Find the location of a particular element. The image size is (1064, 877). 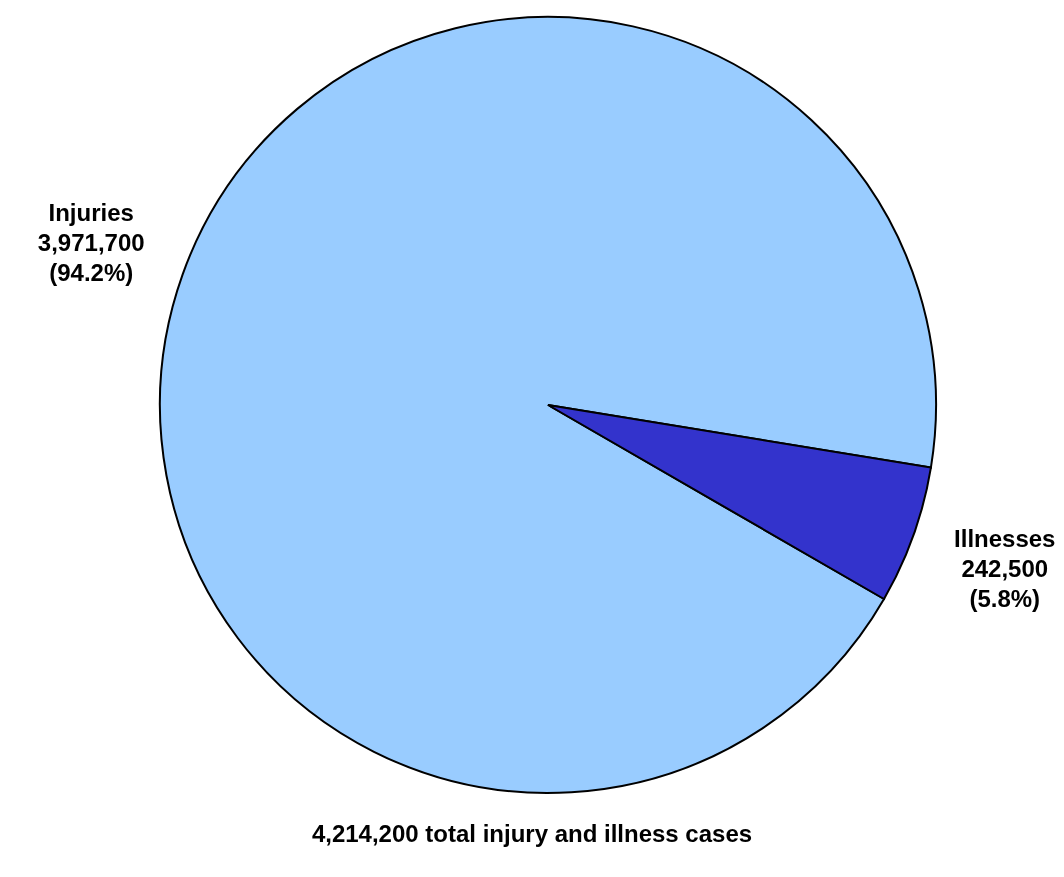

data-label: 3,971,700 (94.2%) is located at coordinates (91, 257).